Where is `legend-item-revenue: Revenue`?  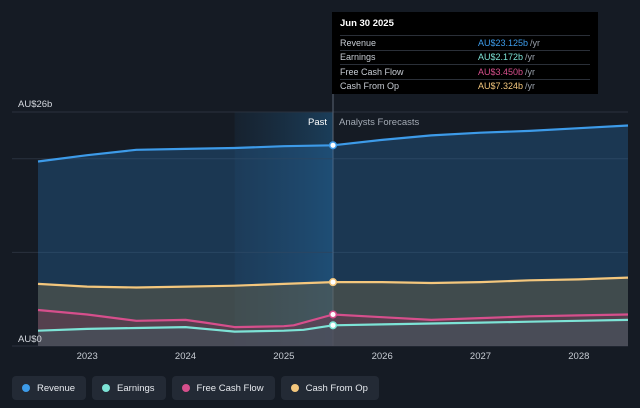 legend-item-revenue: Revenue is located at coordinates (49, 388).